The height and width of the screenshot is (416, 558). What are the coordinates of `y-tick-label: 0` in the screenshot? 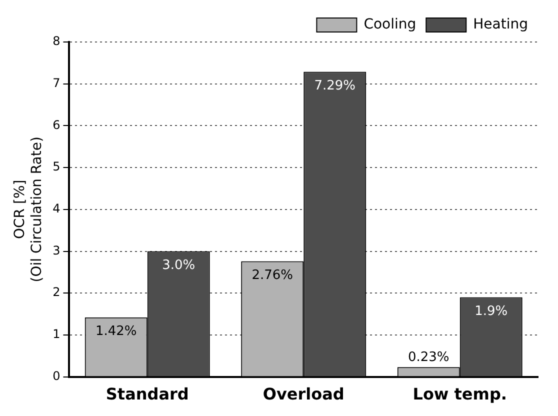 It's located at (56, 375).